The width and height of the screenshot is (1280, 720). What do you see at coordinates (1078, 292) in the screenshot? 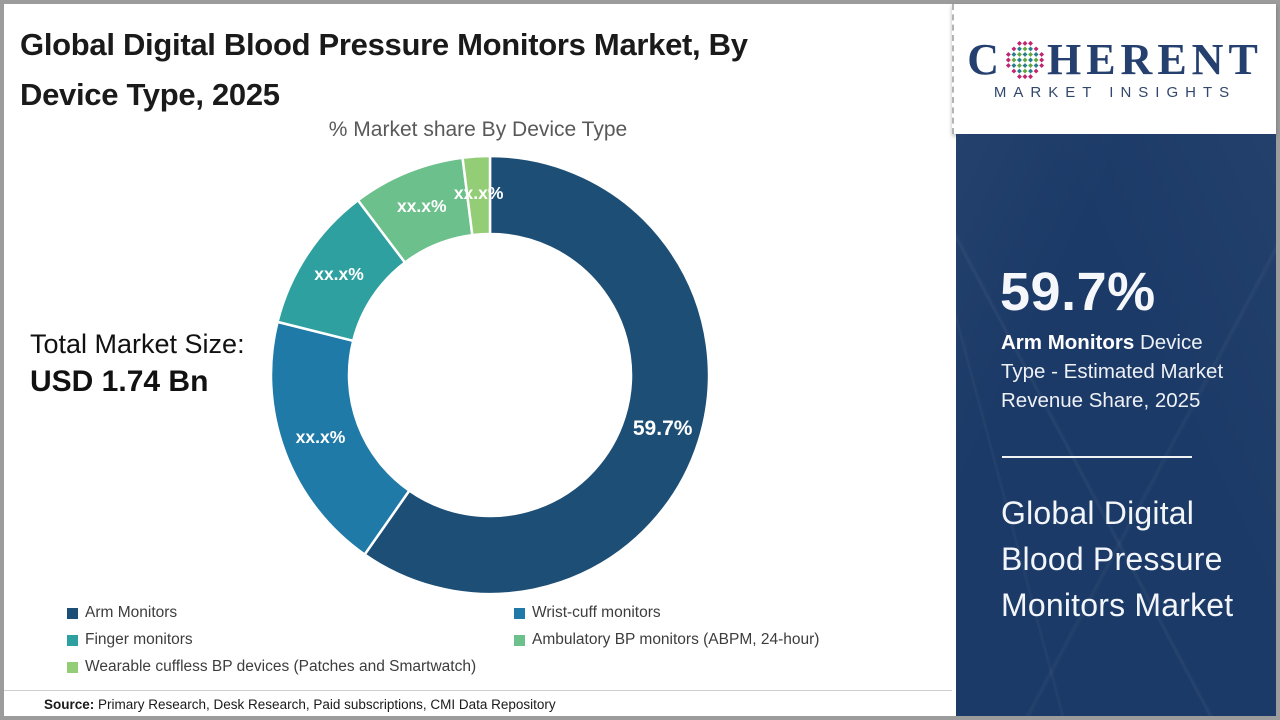
I see `highlight-stat-value: 59.7%` at bounding box center [1078, 292].